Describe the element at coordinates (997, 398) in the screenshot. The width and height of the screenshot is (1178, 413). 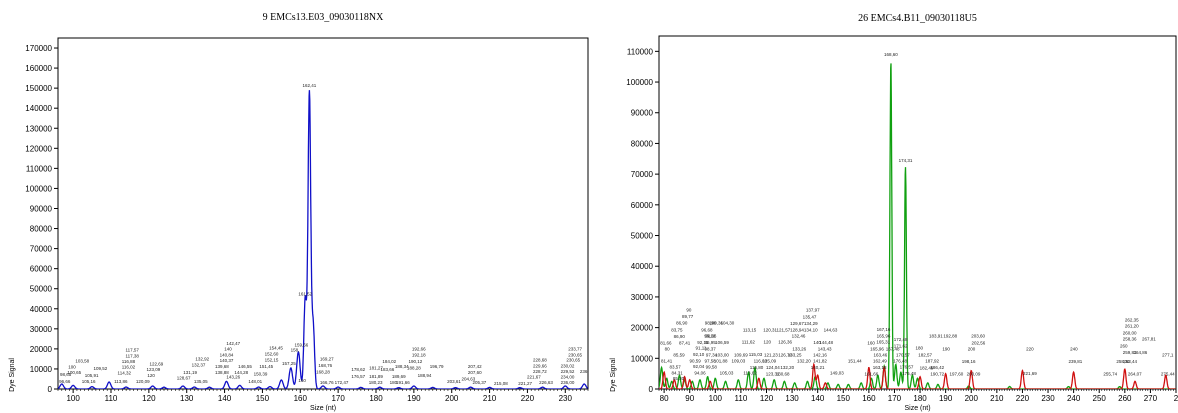
I see `x-tick-label: 210` at that location.